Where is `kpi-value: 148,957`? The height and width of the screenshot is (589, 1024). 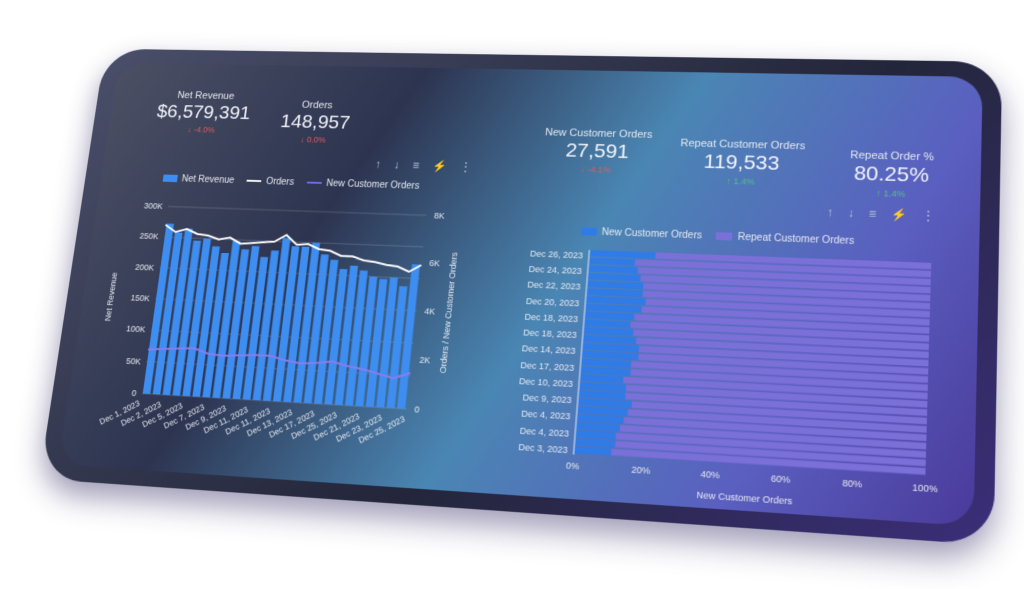 kpi-value: 148,957 is located at coordinates (315, 123).